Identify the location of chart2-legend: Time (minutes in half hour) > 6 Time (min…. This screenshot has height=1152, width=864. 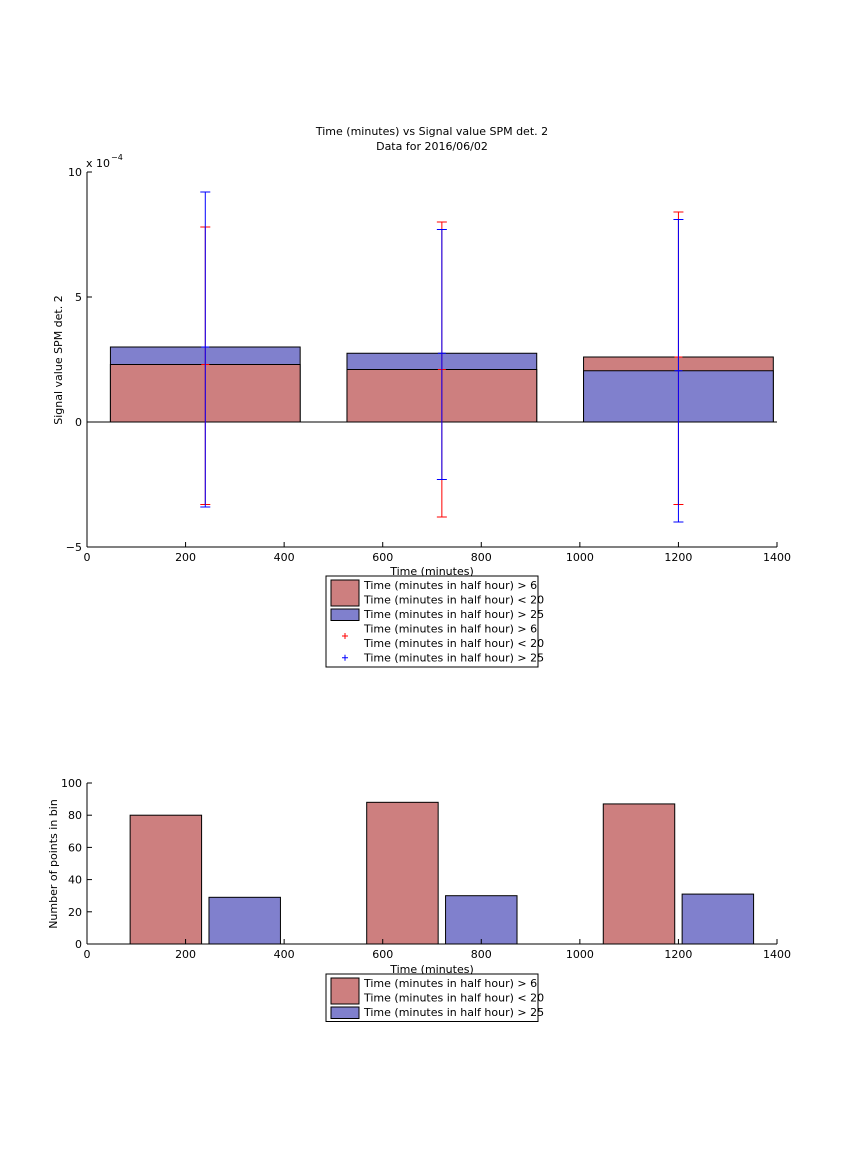
(434, 997).